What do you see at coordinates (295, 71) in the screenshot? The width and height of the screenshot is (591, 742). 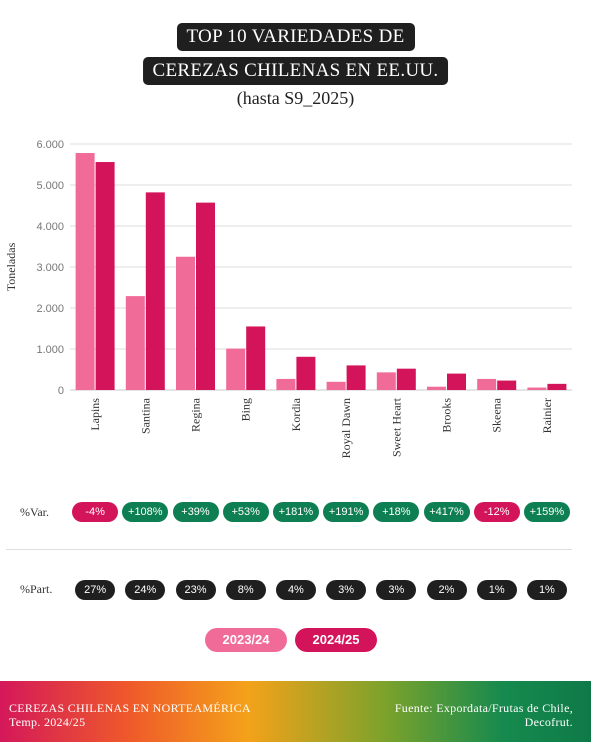 I see `chart-title-line-2: CEREZAS CHILENAS EN EE.UU.` at bounding box center [295, 71].